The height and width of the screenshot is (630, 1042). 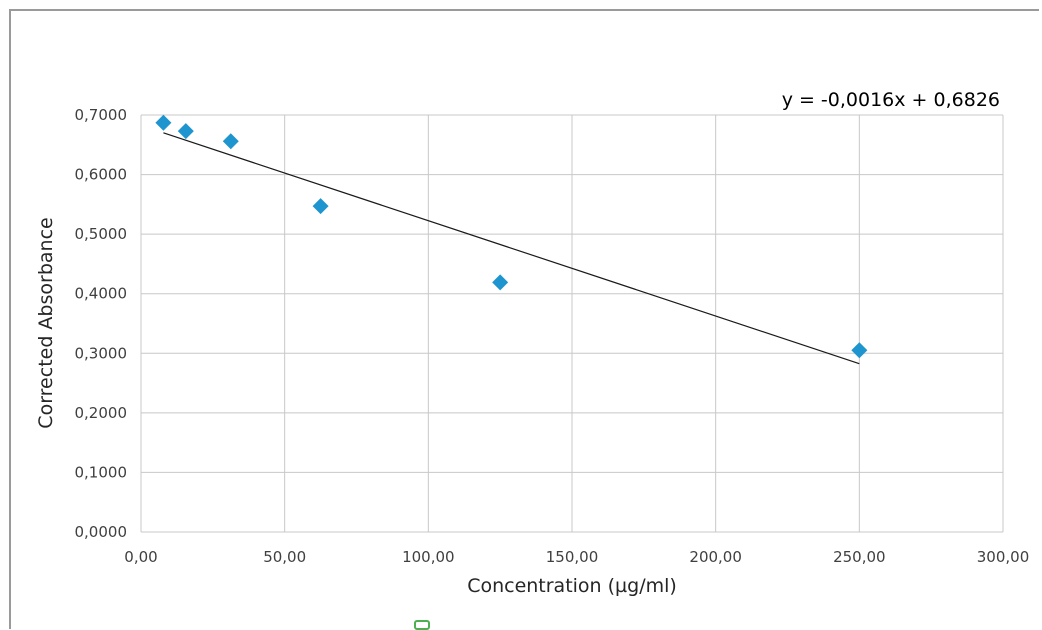 What do you see at coordinates (101, 413) in the screenshot?
I see `y-tick-label: 0,2000` at bounding box center [101, 413].